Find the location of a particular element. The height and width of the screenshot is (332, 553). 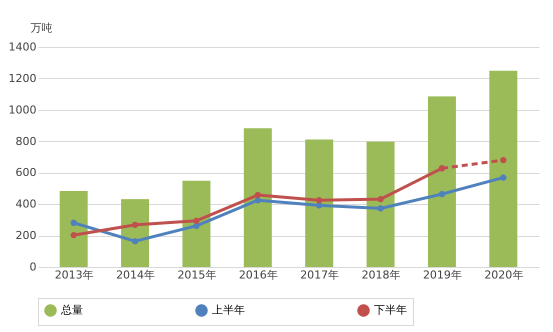

x-tick-label: 2013年 is located at coordinates (74, 275).